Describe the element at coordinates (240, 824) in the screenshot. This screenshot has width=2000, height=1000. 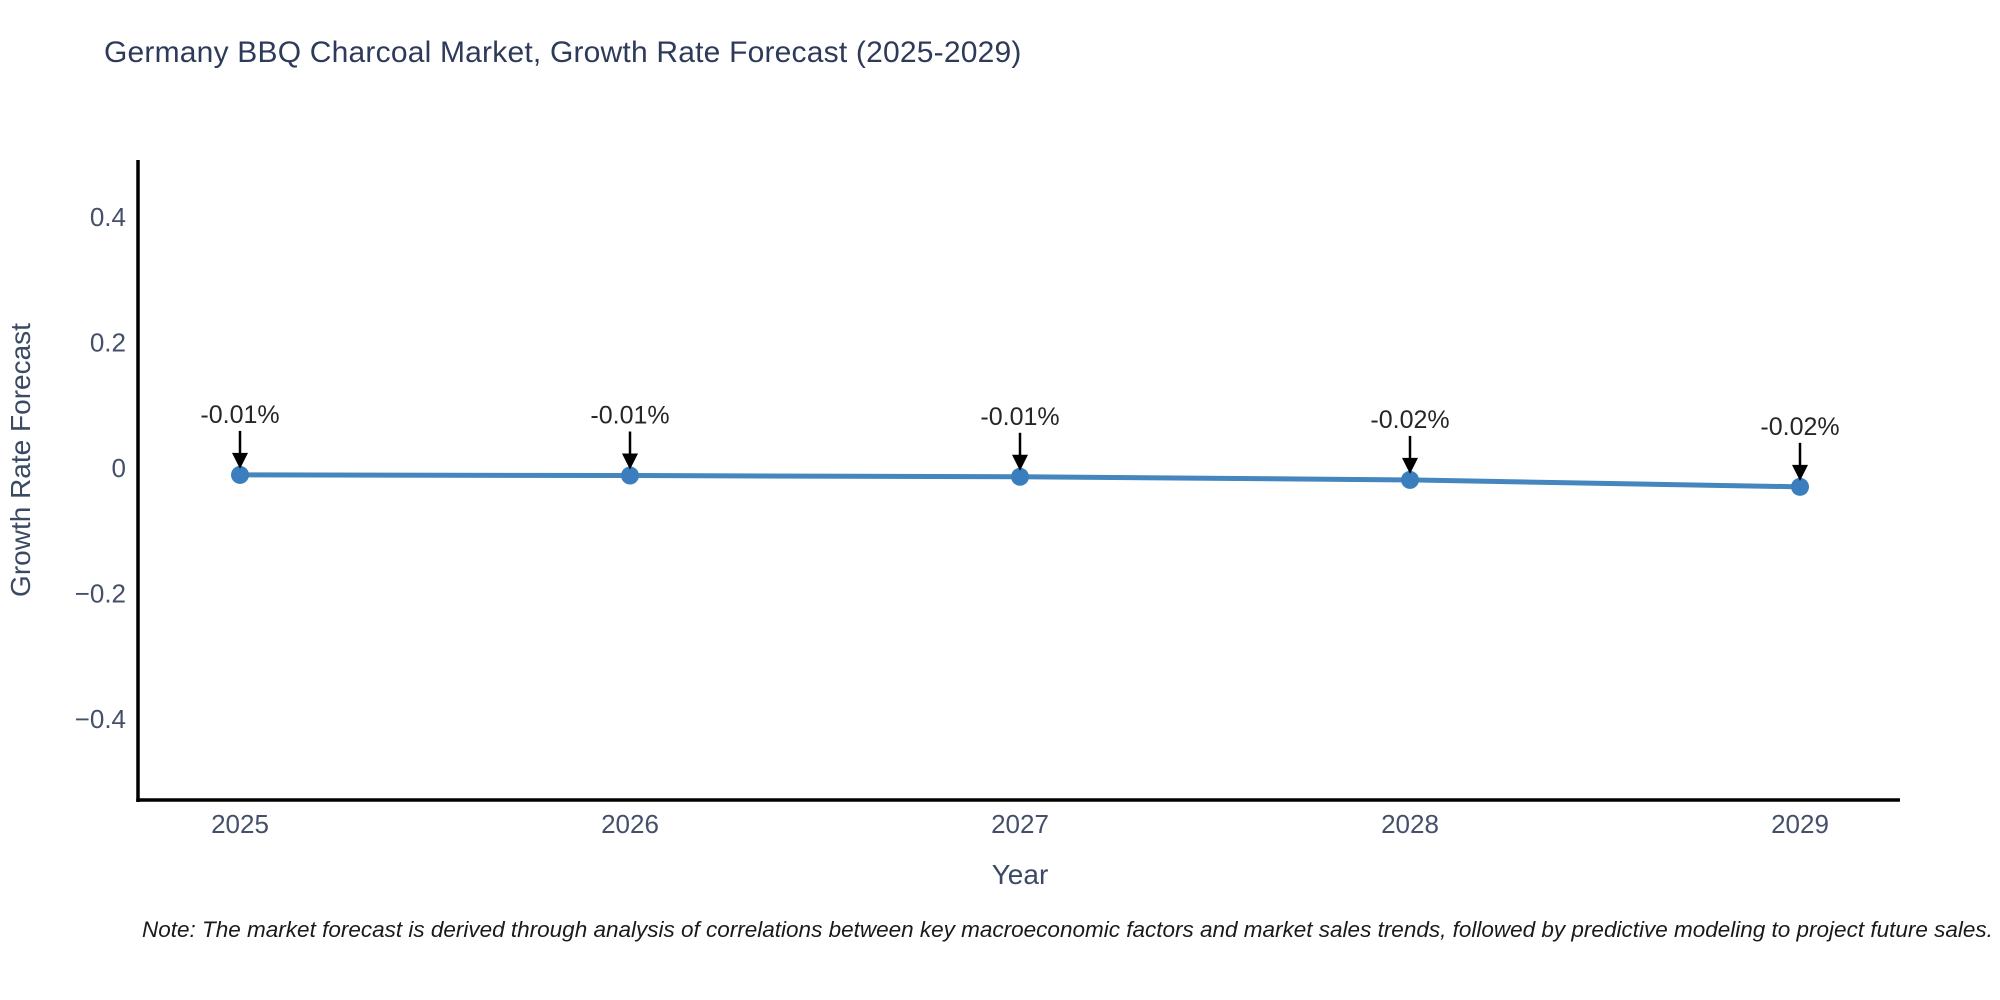
I see `x-tick-label: 2025` at that location.